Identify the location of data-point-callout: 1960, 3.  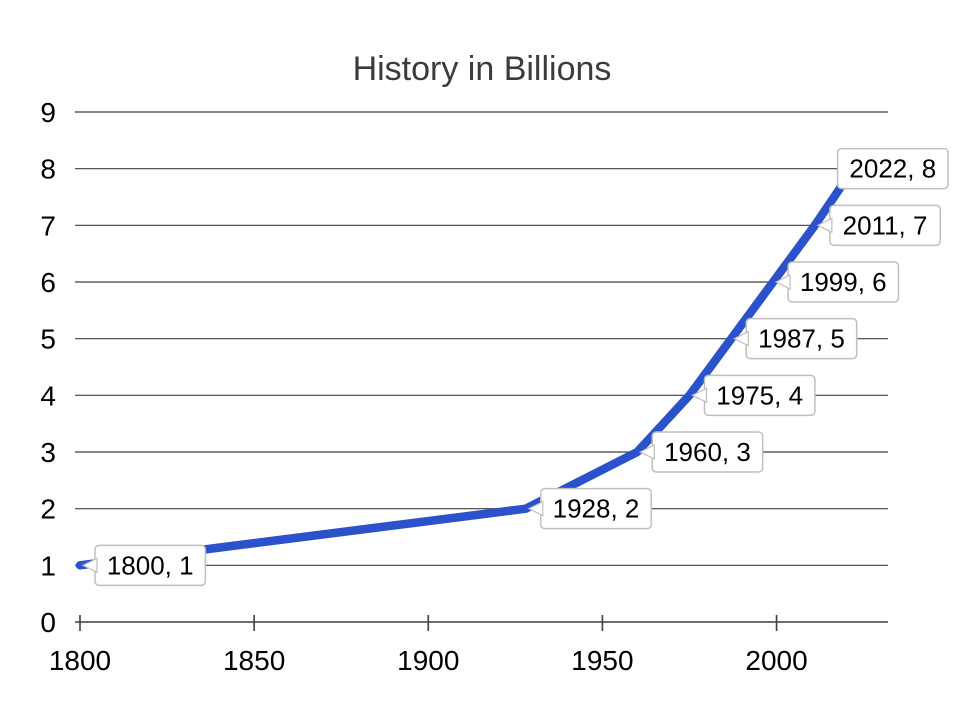
(701, 452).